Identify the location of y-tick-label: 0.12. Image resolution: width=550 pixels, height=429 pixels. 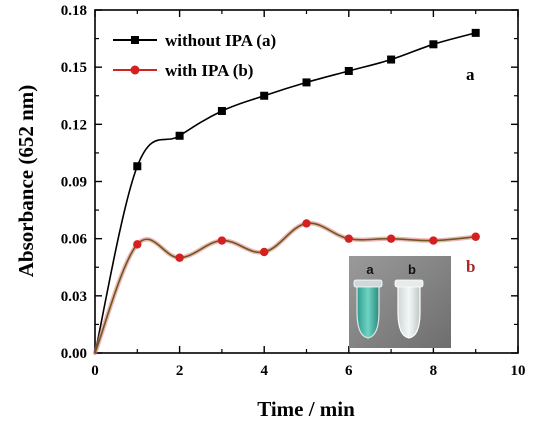
(74, 125).